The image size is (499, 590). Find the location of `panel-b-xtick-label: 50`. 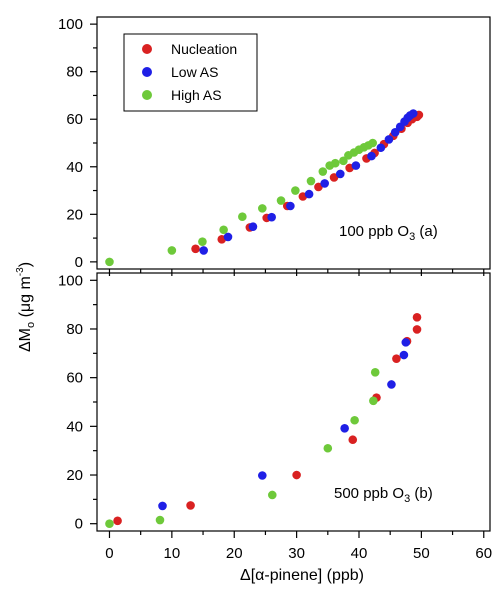

panel-b-xtick-label: 50 is located at coordinates (421, 553).